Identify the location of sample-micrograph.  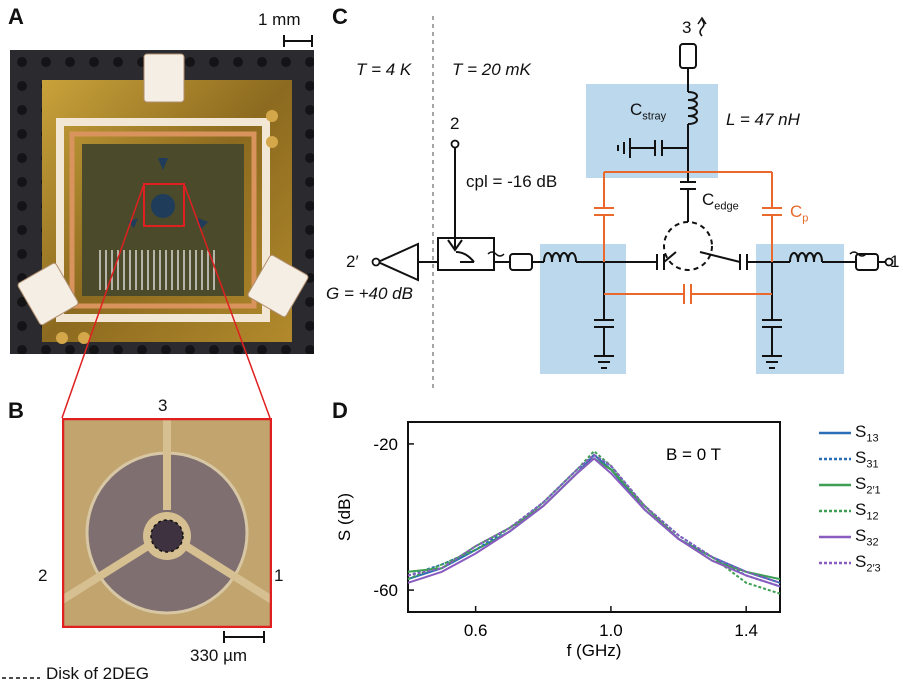
(167, 523).